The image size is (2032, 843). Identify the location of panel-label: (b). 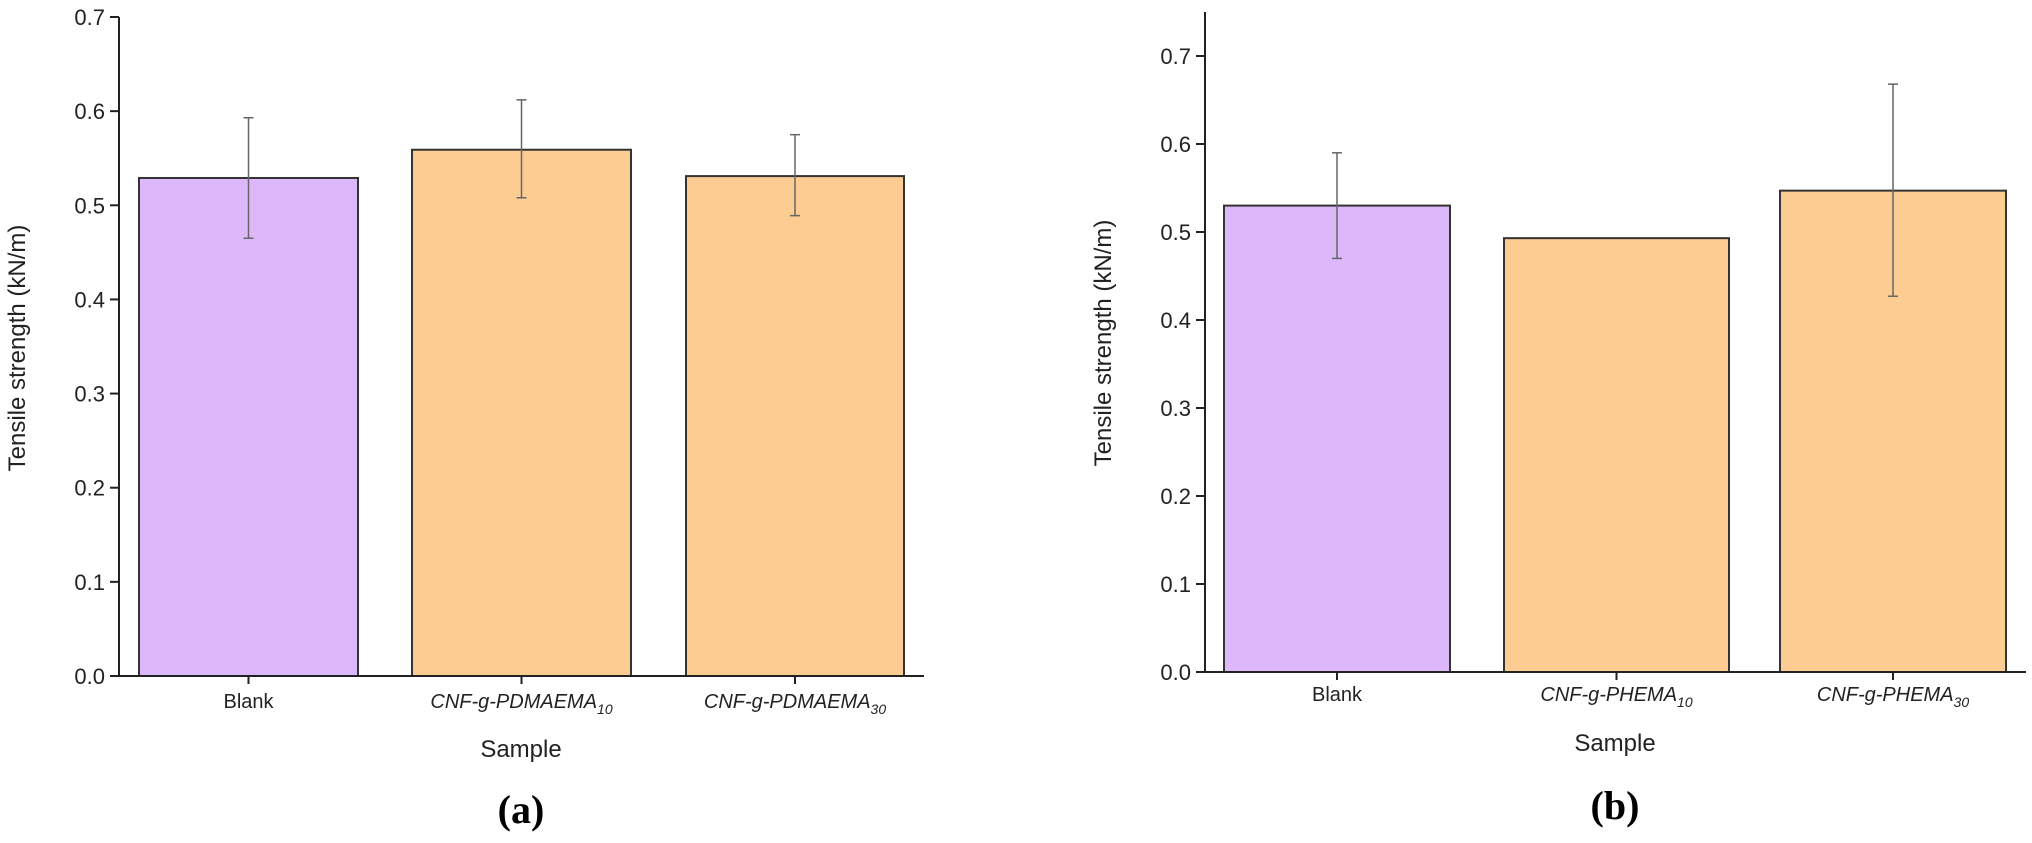
(1615, 805).